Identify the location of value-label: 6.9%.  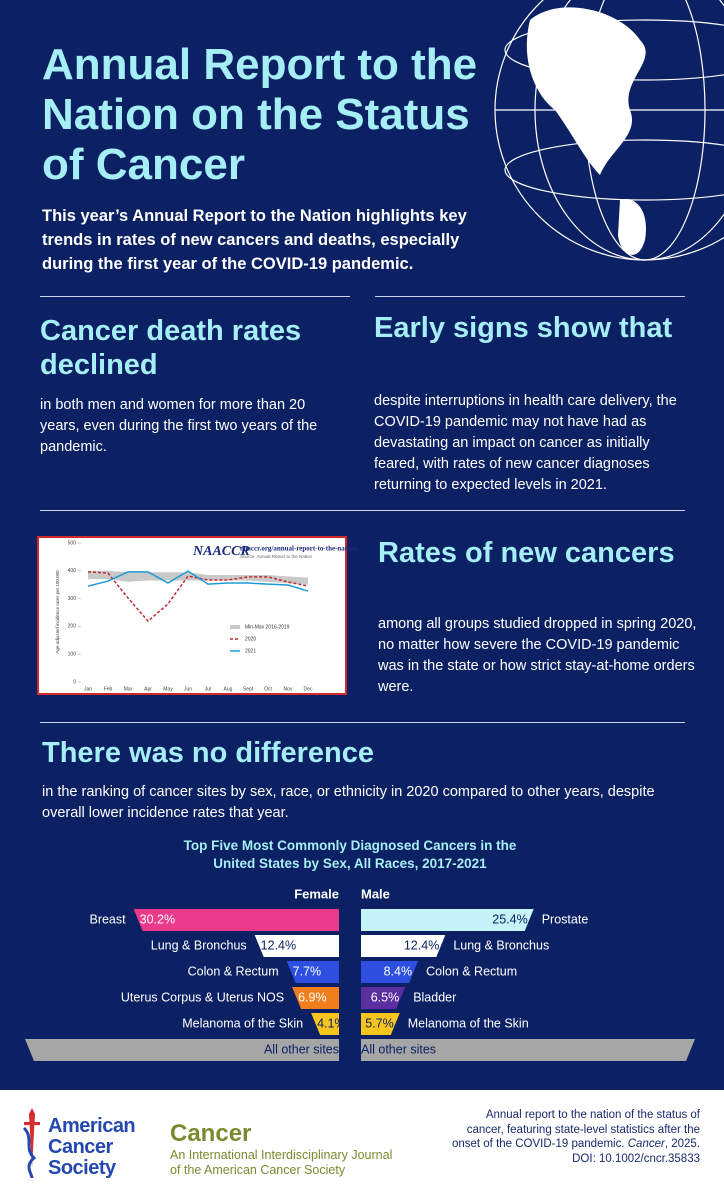
(312, 997).